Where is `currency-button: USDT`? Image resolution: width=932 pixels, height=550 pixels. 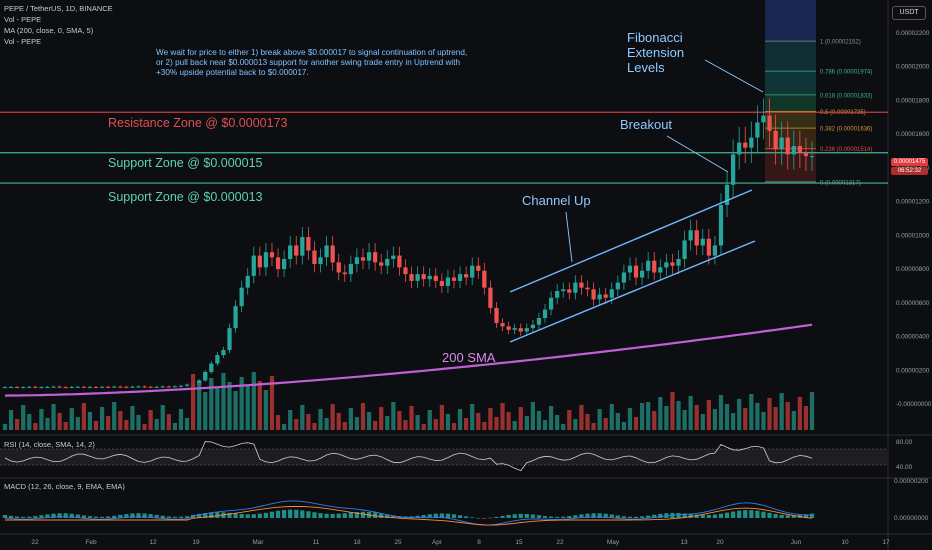 currency-button: USDT is located at coordinates (909, 13).